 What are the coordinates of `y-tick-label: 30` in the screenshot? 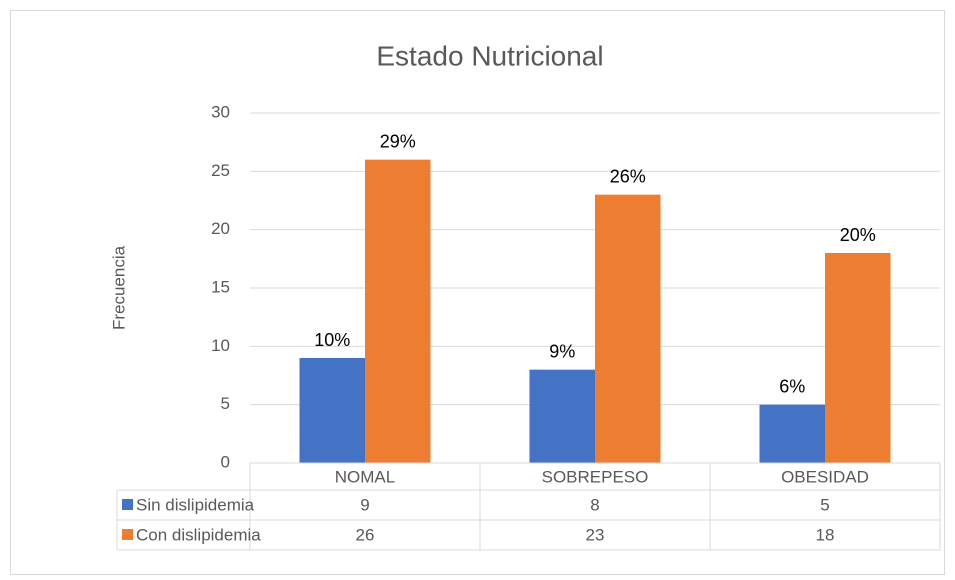 It's located at (220, 111).